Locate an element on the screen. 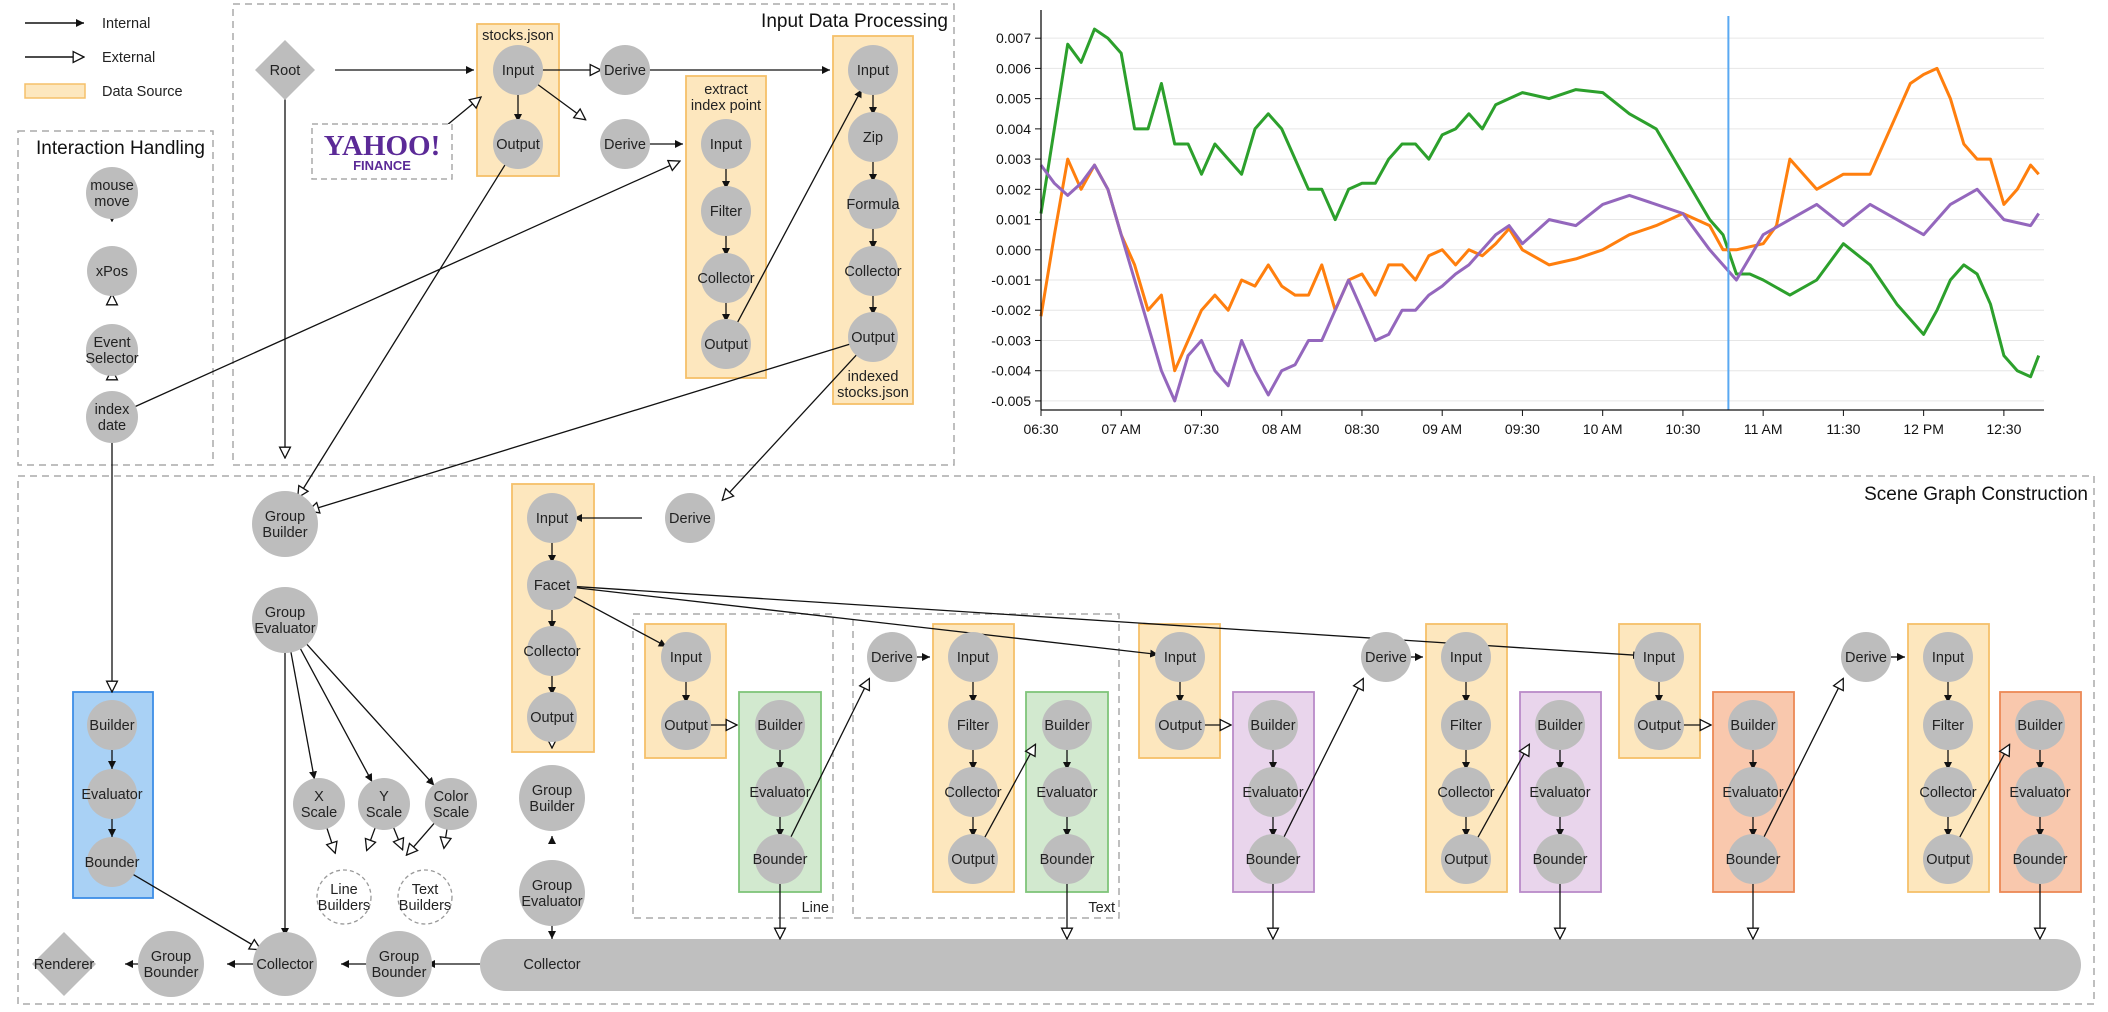 Image resolution: width=2108 pixels, height=1012 pixels. node-line-bounder is located at coordinates (780, 859).